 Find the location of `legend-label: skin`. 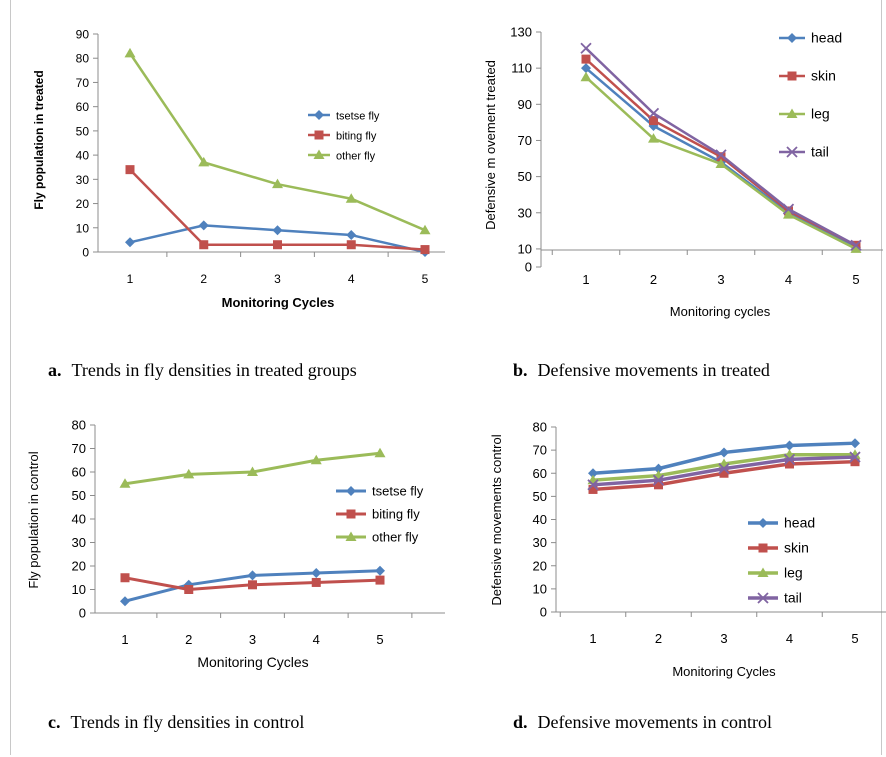

legend-label: skin is located at coordinates (796, 548).